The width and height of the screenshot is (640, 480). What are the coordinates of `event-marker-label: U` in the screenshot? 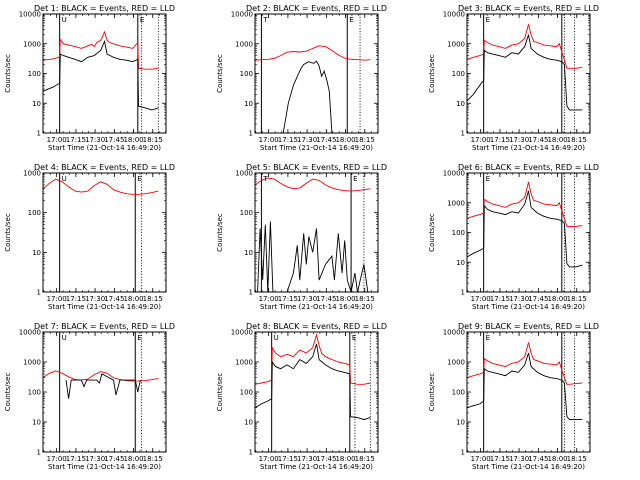 It's located at (276, 338).